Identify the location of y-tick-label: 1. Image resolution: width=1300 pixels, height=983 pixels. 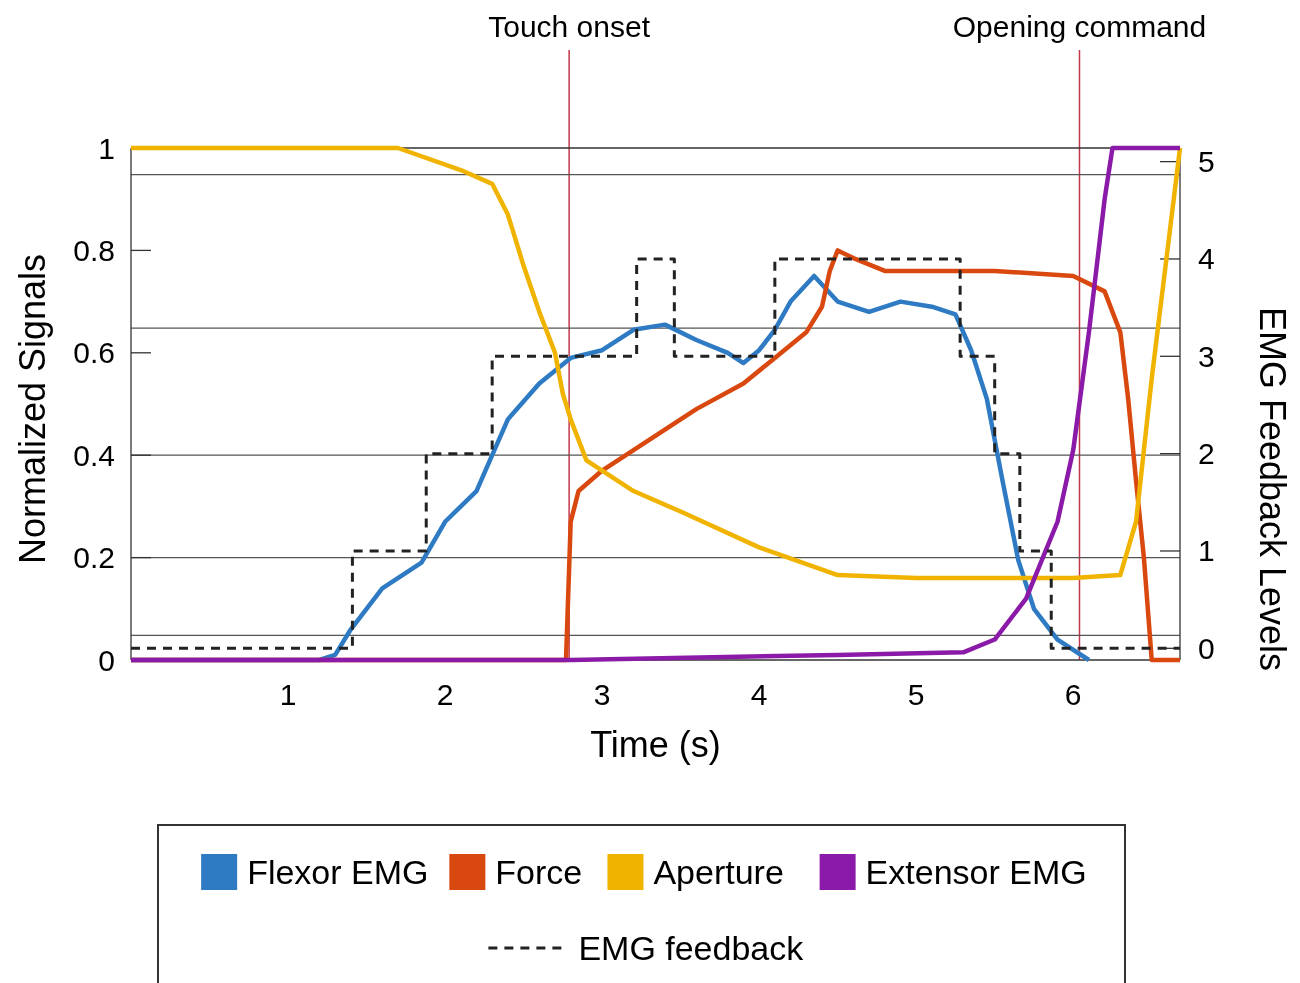
(106, 148).